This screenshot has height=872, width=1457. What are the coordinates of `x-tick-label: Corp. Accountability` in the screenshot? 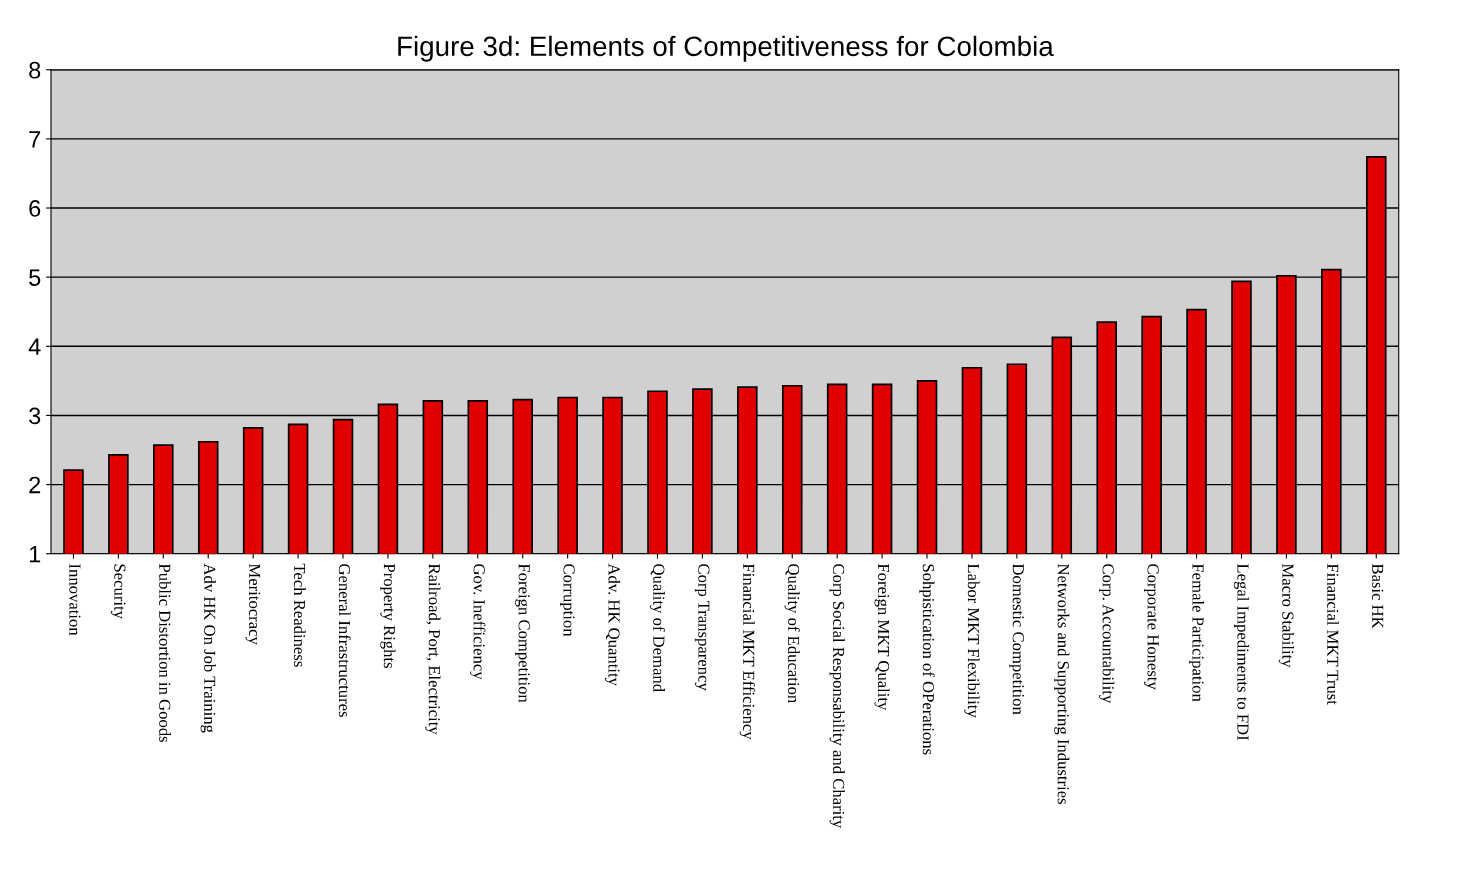 It's located at (1107, 634).